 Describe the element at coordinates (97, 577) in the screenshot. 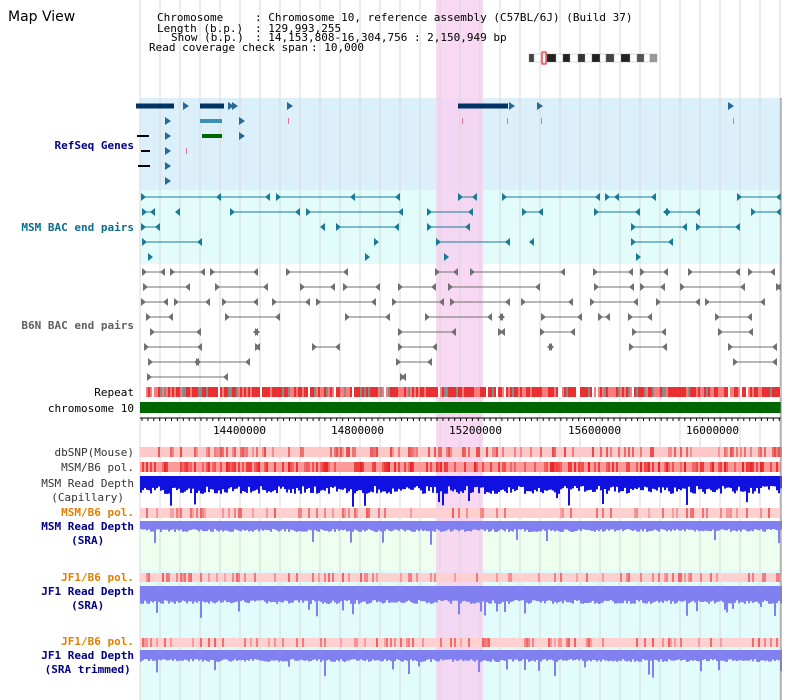

I see `track-label-jf1-pol: JF1/B6 pol.` at that location.